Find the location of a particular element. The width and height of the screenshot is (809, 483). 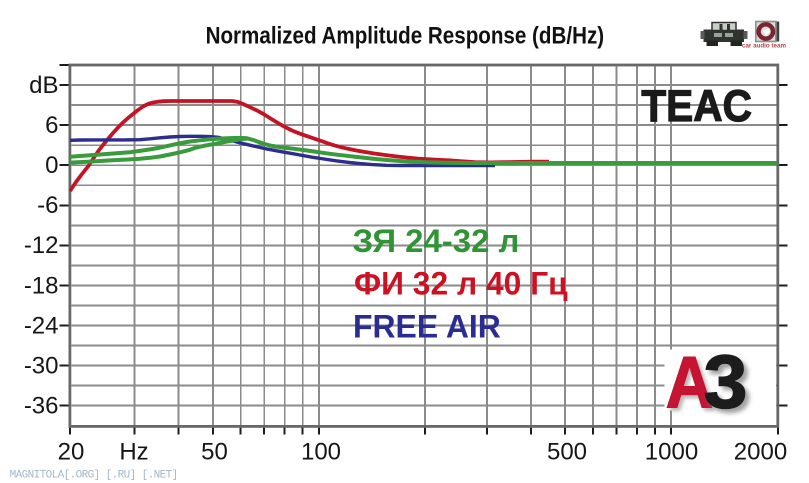

svg-text: MAGNITOLA[.ORG] [.RU] [.NET] is located at coordinates (94, 476).